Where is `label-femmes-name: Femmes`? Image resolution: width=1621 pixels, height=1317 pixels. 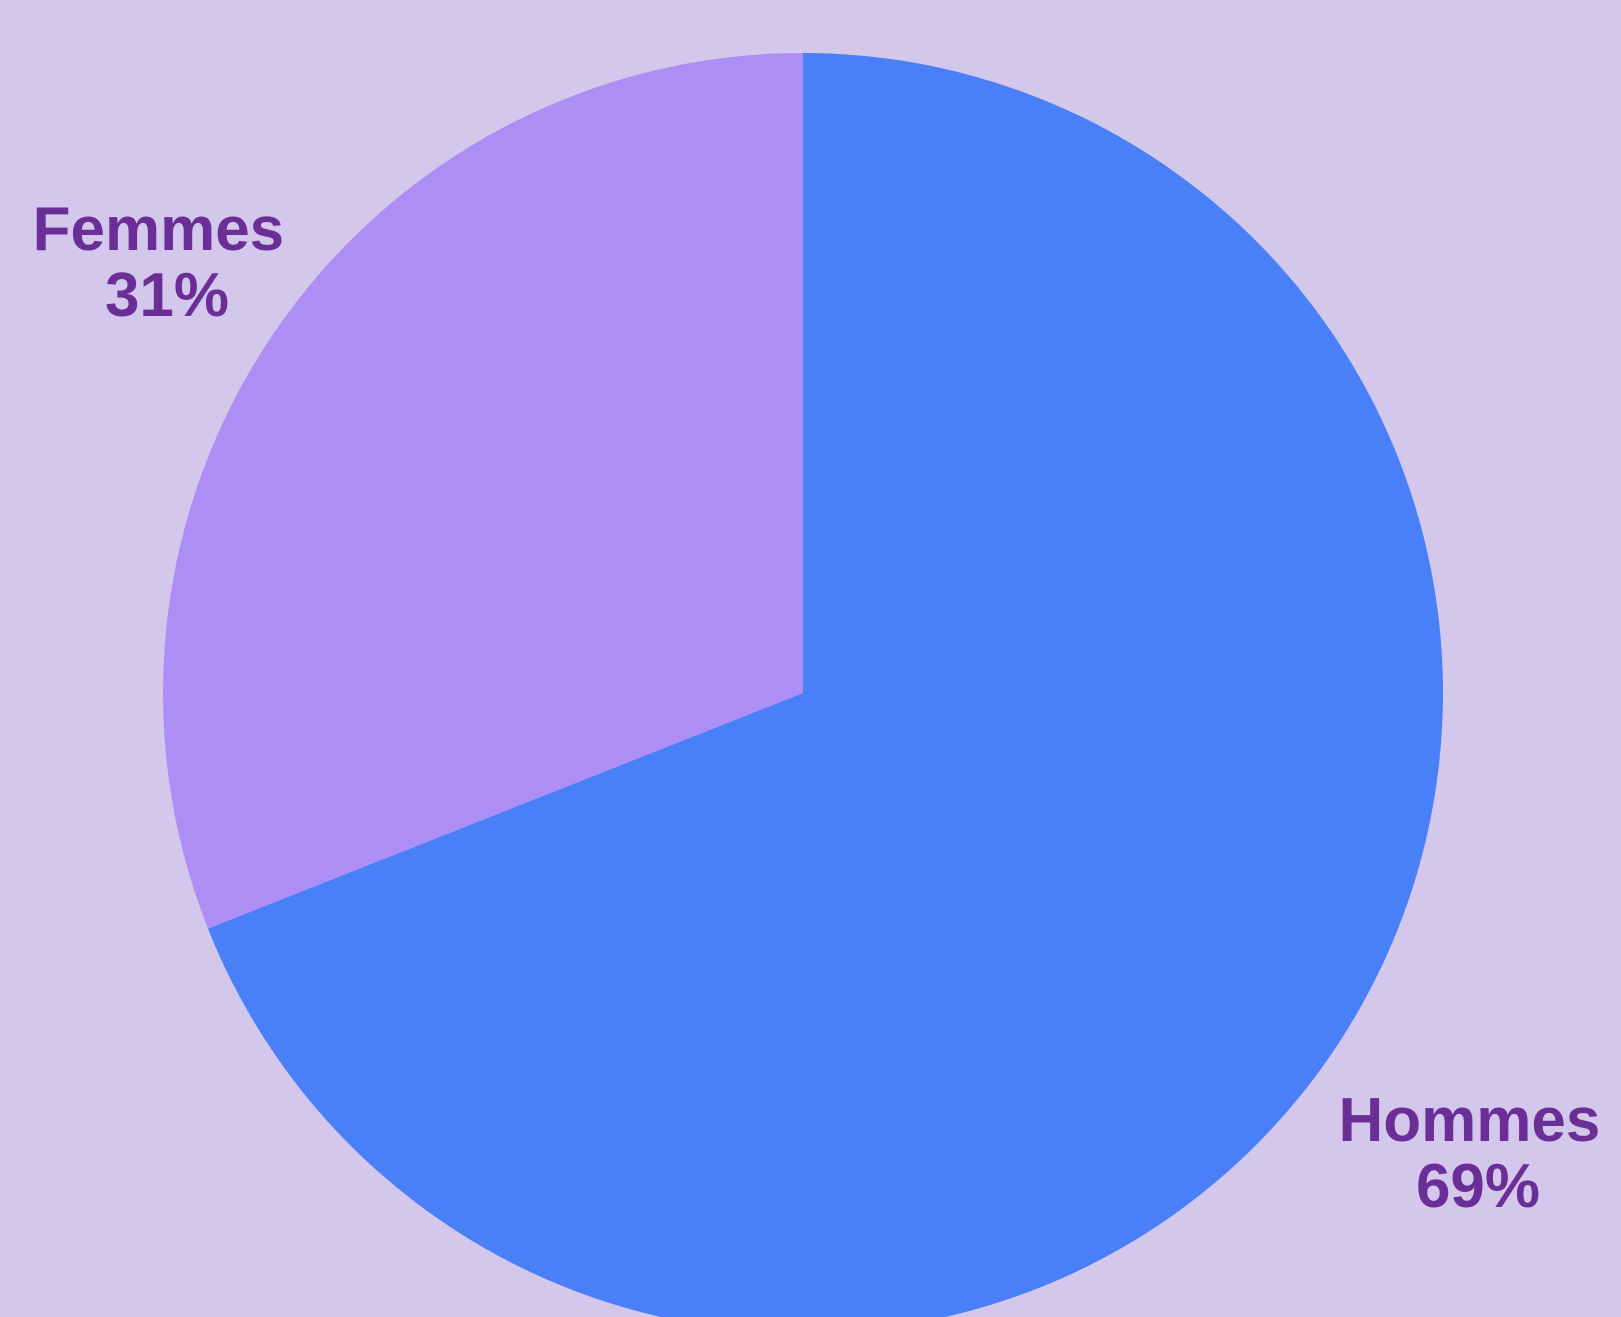 label-femmes-name: Femmes is located at coordinates (159, 229).